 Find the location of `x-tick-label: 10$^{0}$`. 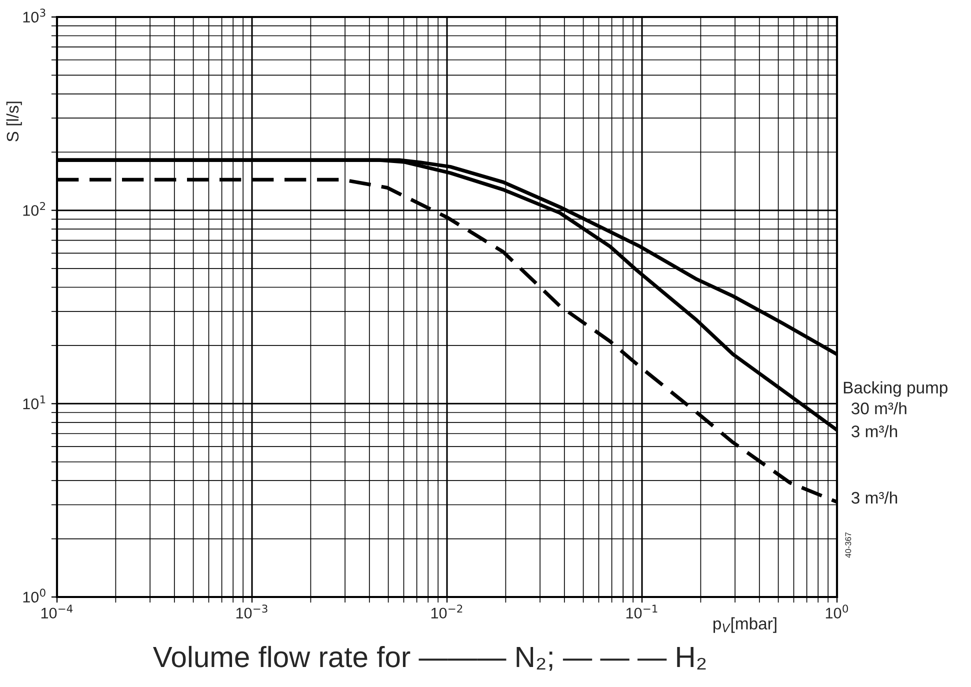

x-tick-label: 10$^{0}$ is located at coordinates (837, 611).